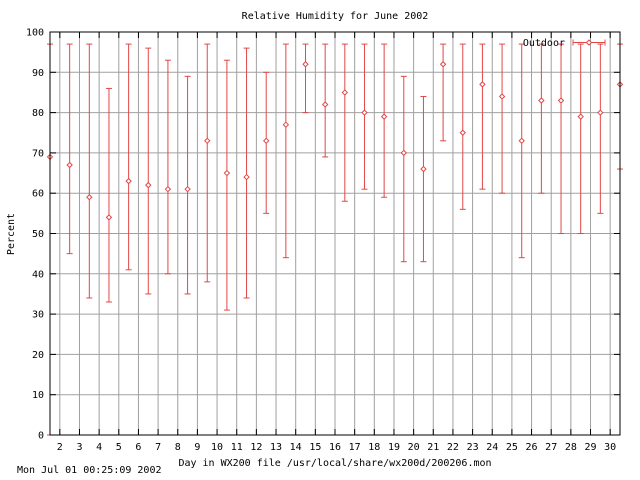  Describe the element at coordinates (168, 167) in the screenshot. I see `errorbar-7.5` at that location.